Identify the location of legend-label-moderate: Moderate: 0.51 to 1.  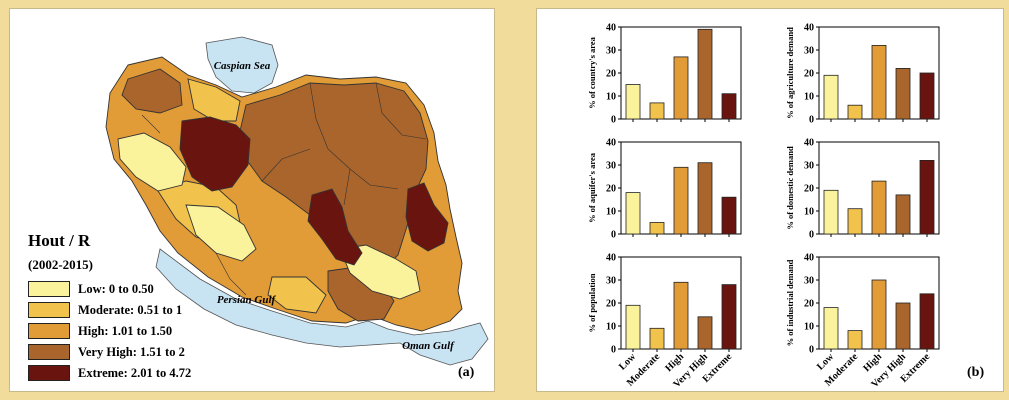
(130, 309).